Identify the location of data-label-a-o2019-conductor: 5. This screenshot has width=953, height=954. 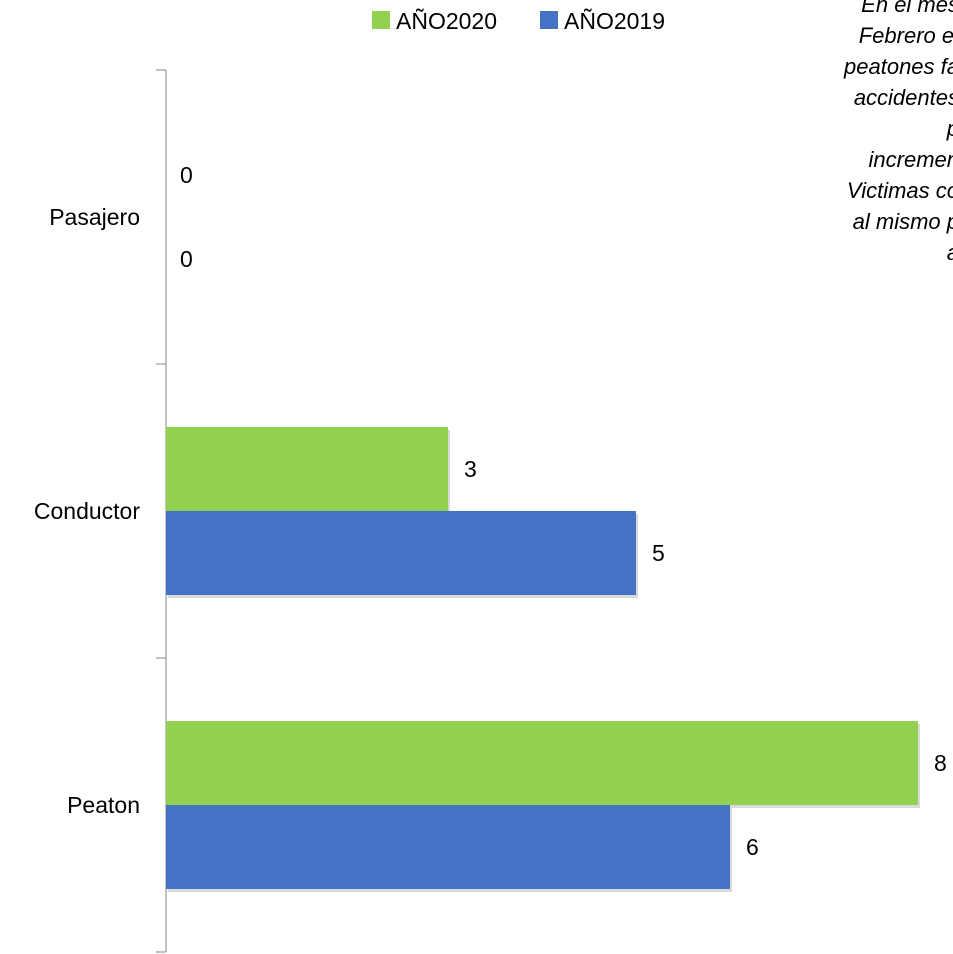
(658, 553).